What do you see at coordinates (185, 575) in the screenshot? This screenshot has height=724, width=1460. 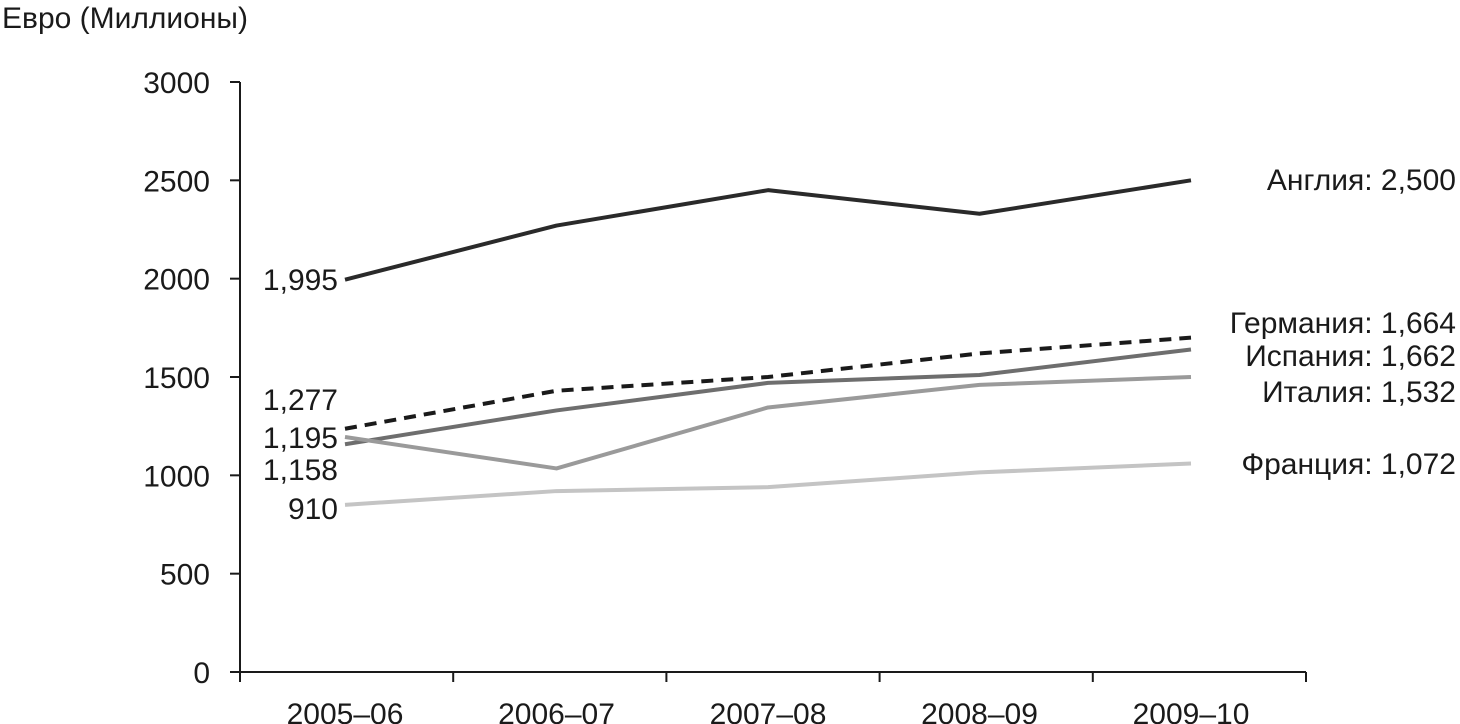 I see `y-tick-label: 500` at bounding box center [185, 575].